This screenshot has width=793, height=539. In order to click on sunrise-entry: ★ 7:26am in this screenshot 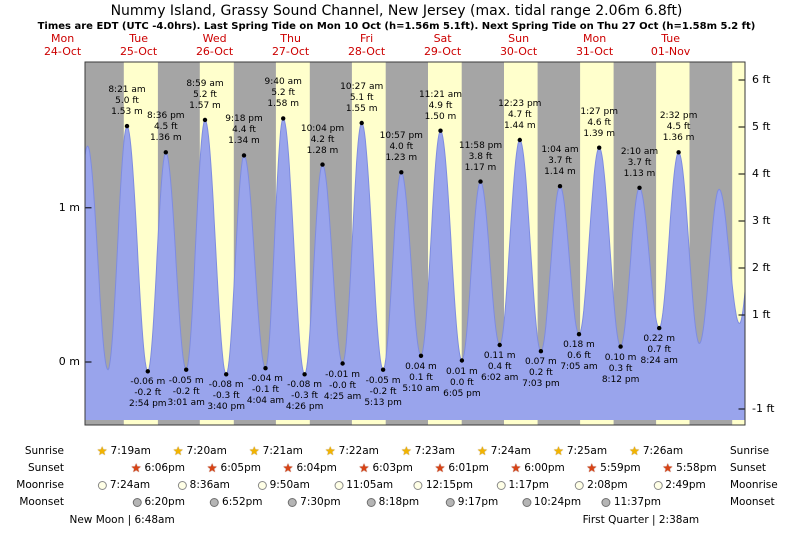, I will do `click(656, 451)`.